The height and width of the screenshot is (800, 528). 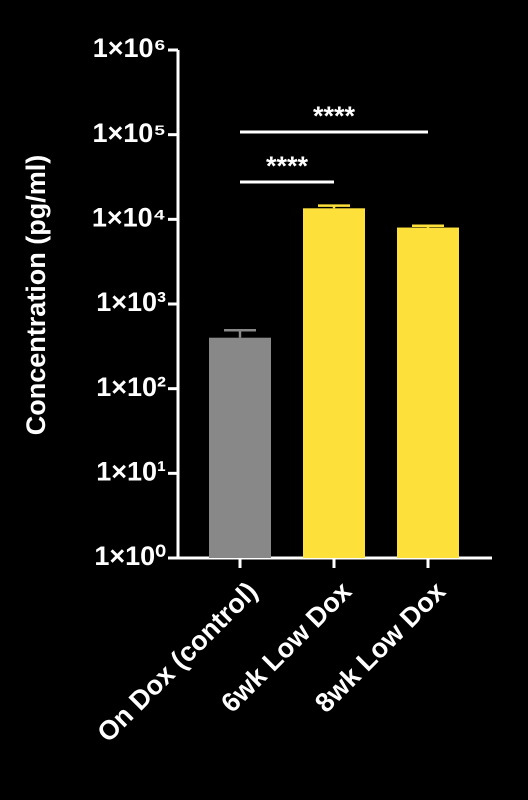 I want to click on y-axis-label: Concentration (pg/ml), so click(x=36, y=295).